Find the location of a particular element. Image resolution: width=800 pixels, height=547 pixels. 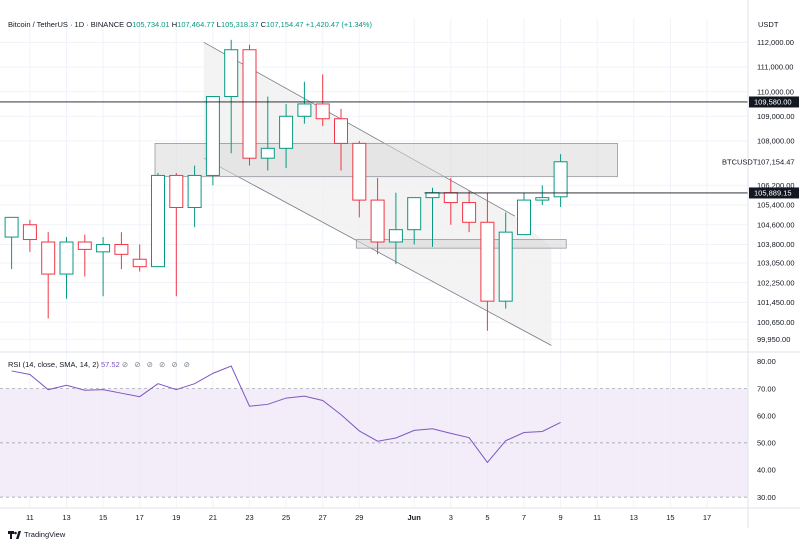

rsi-tick-label: 50.00 is located at coordinates (766, 443).